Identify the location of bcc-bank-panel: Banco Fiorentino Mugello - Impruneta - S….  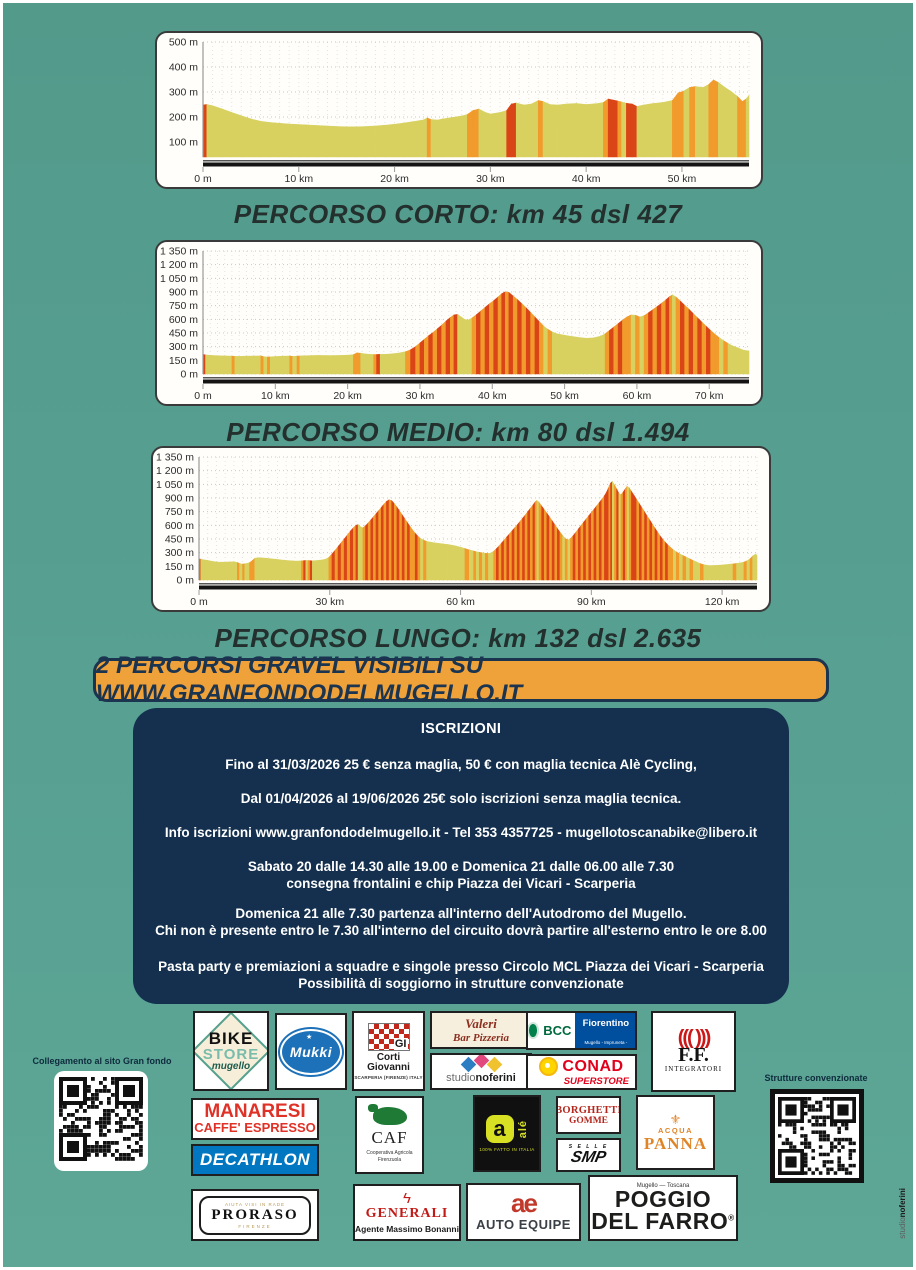
(605, 1030).